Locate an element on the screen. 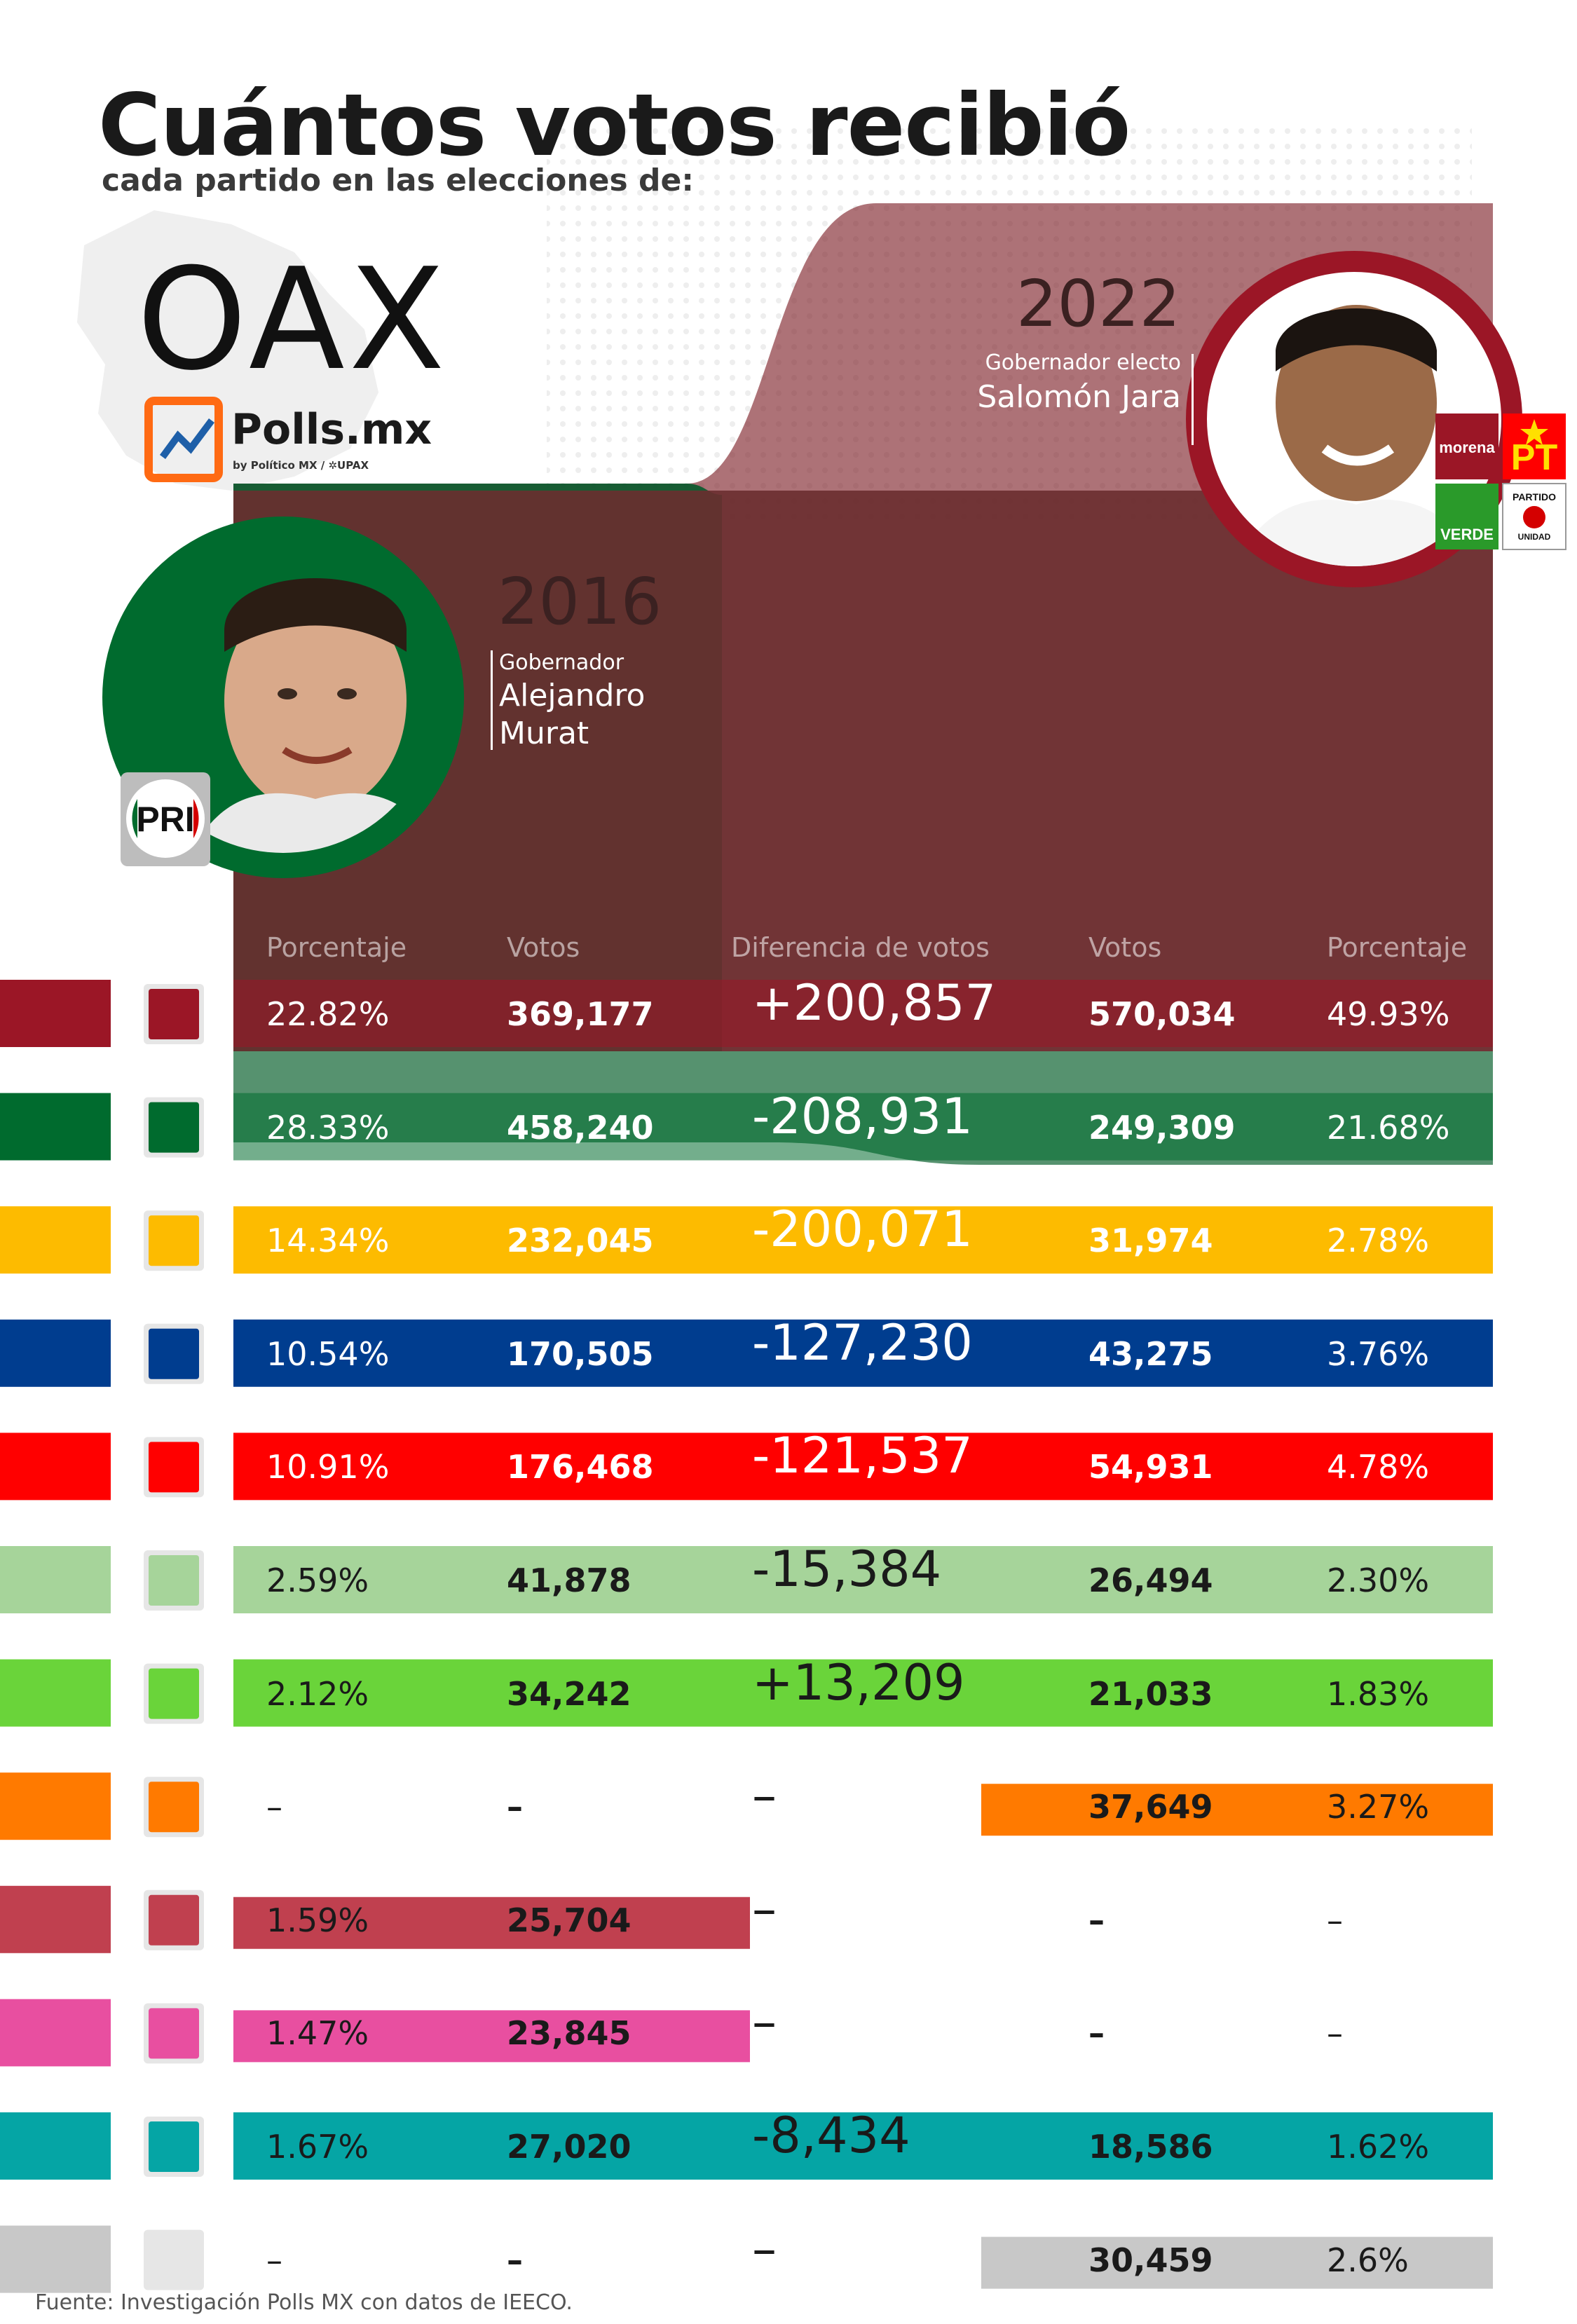 The height and width of the screenshot is (2324, 1577). row-alianza-pct-2022: 1.62% is located at coordinates (1379, 2147).